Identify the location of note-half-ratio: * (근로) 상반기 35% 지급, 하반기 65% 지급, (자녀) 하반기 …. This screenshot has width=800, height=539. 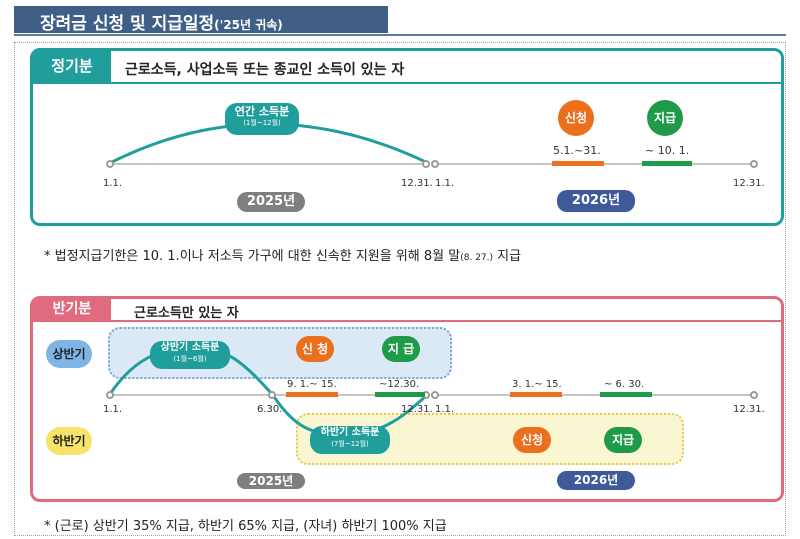
(245, 526).